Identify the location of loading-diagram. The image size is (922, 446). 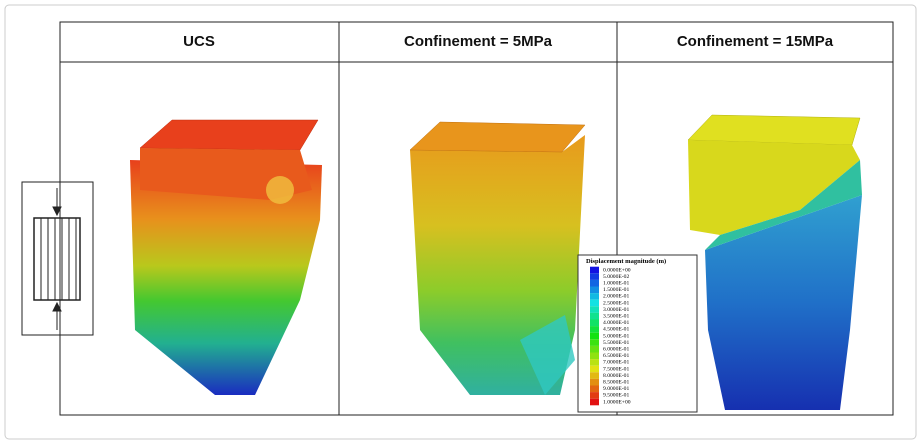
(57, 258).